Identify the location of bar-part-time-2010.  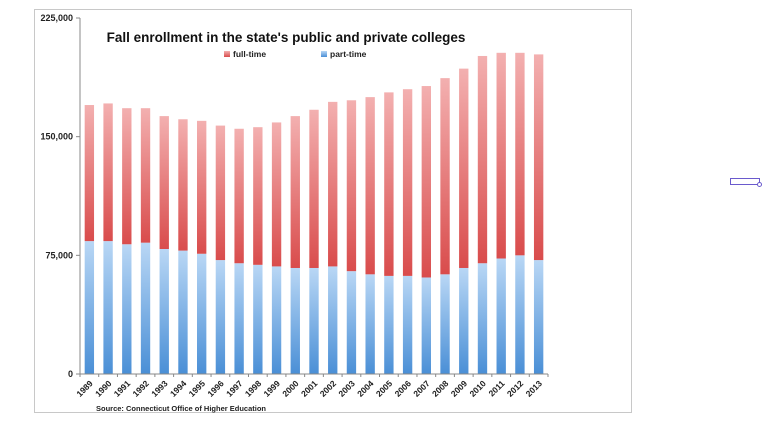
(482, 318).